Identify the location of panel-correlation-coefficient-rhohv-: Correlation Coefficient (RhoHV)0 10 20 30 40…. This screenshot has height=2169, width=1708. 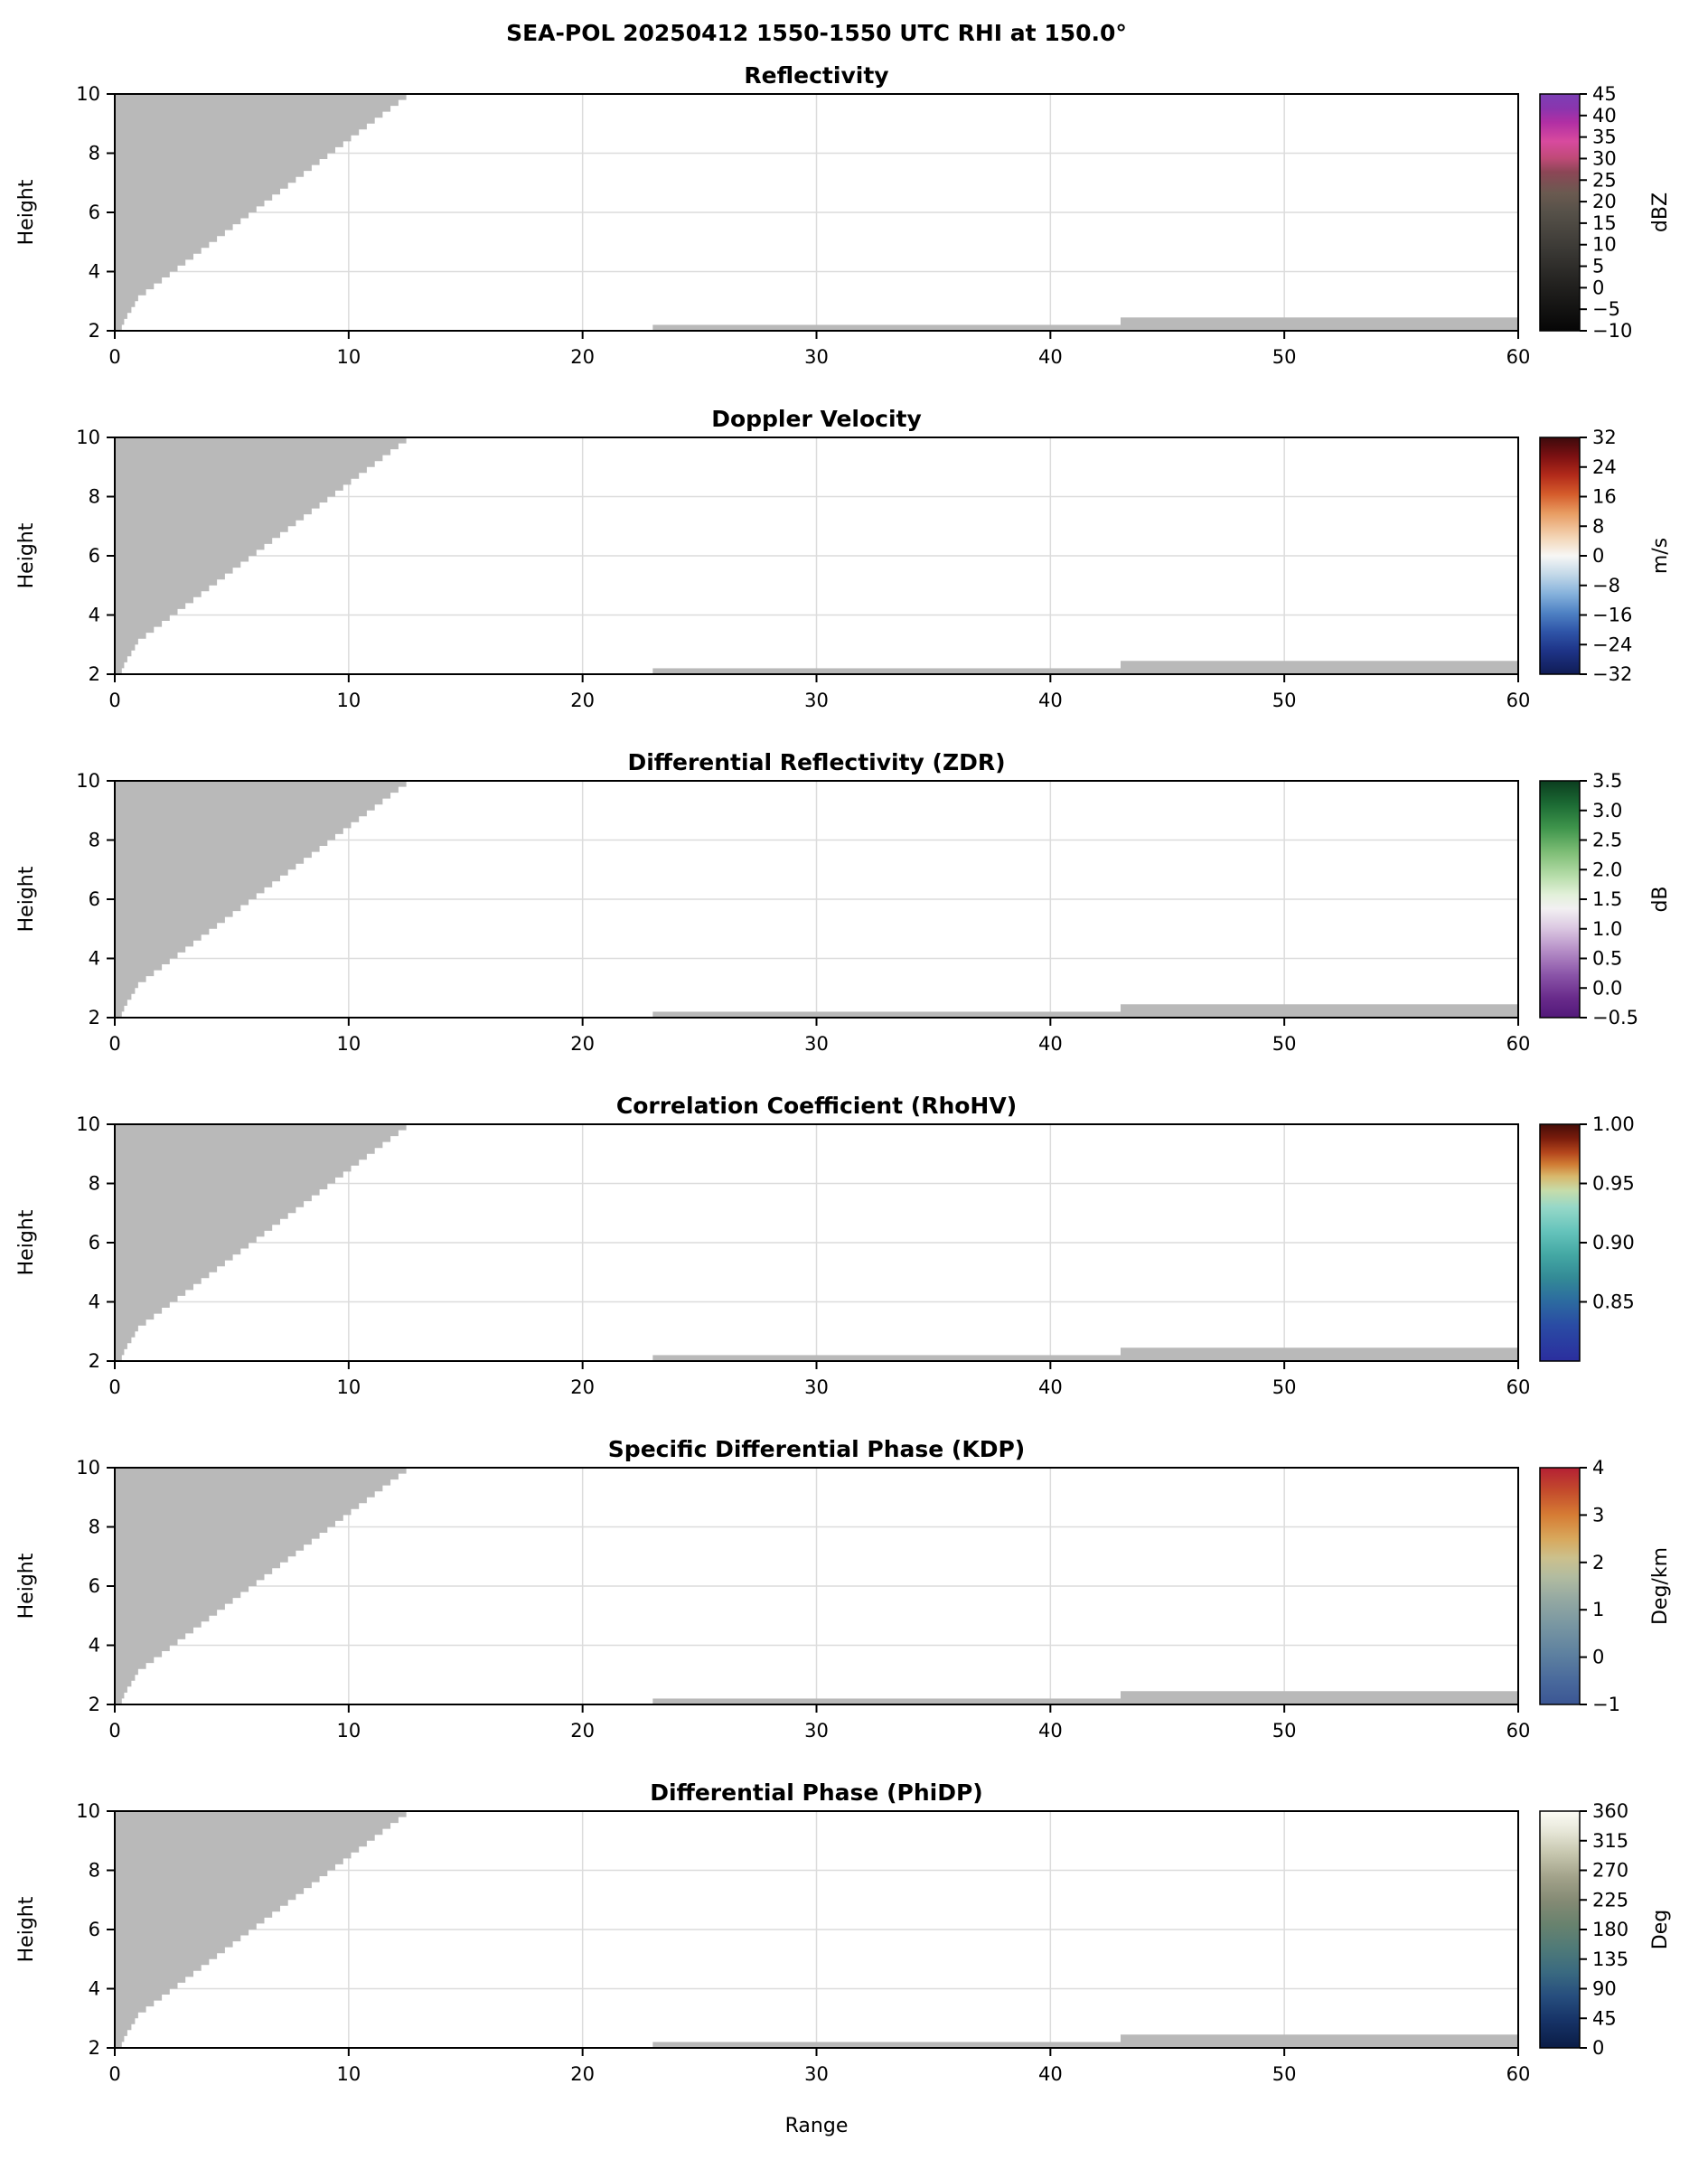
(825, 1246).